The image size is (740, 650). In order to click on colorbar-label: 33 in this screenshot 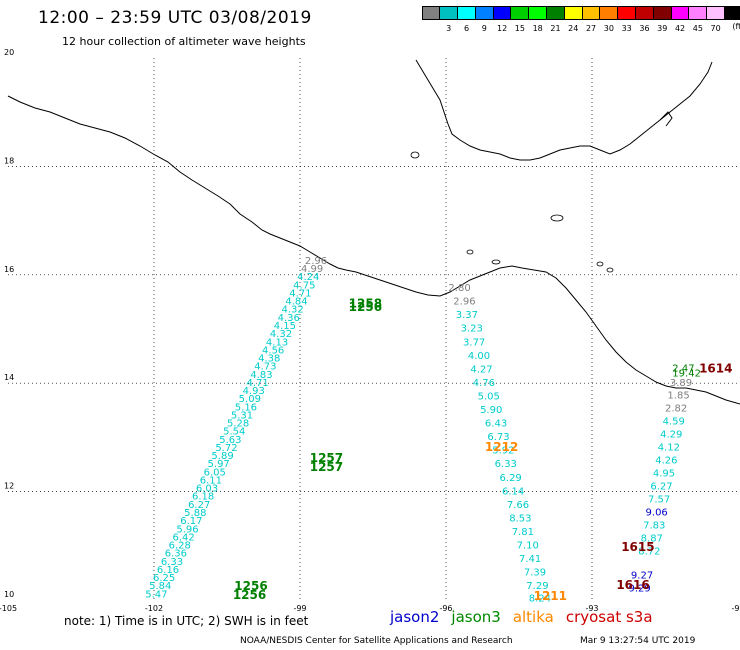, I will do `click(626, 28)`.